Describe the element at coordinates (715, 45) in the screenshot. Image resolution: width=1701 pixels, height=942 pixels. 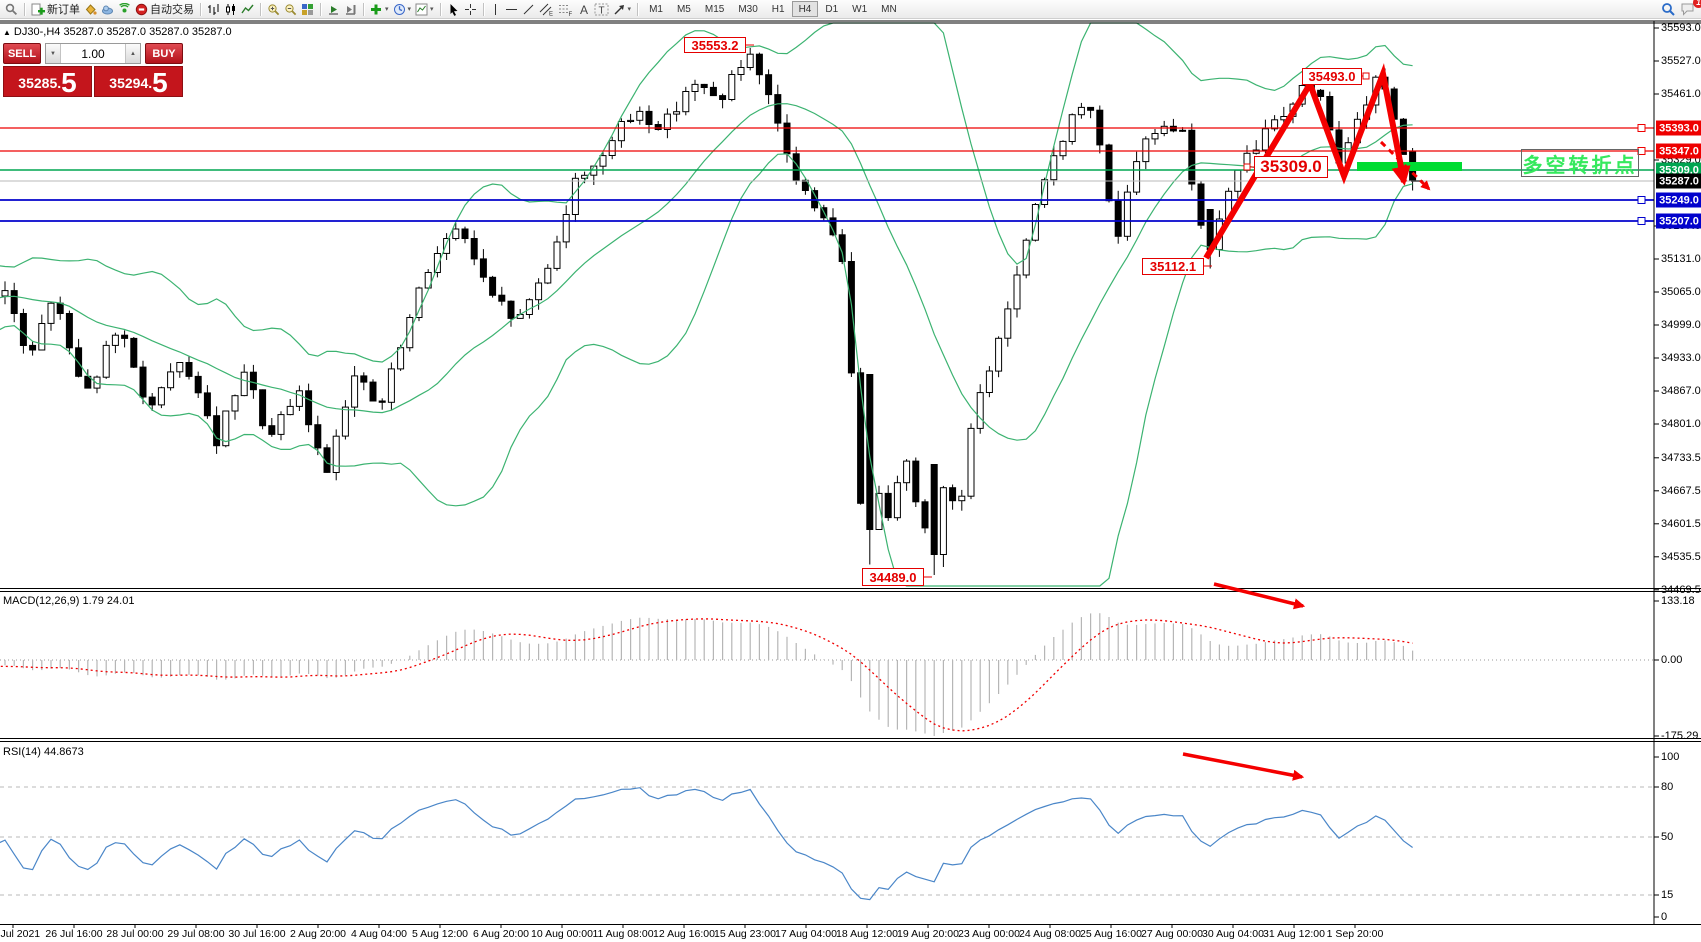
I see `price-callout: 35553.2` at that location.